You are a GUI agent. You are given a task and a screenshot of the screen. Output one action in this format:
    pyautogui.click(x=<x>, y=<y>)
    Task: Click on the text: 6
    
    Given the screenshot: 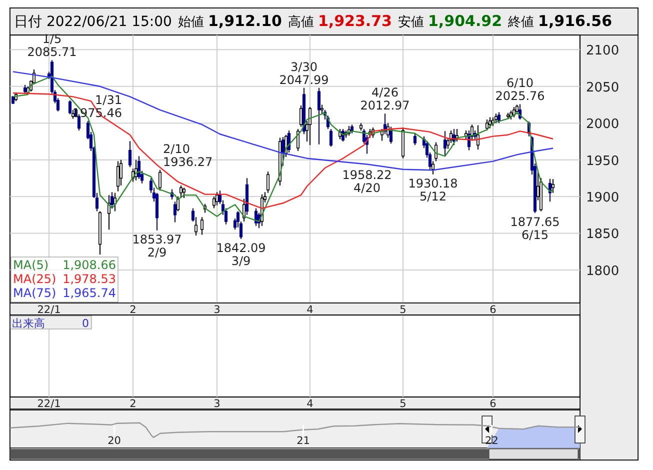 What is the action you would take?
    pyautogui.click(x=493, y=404)
    